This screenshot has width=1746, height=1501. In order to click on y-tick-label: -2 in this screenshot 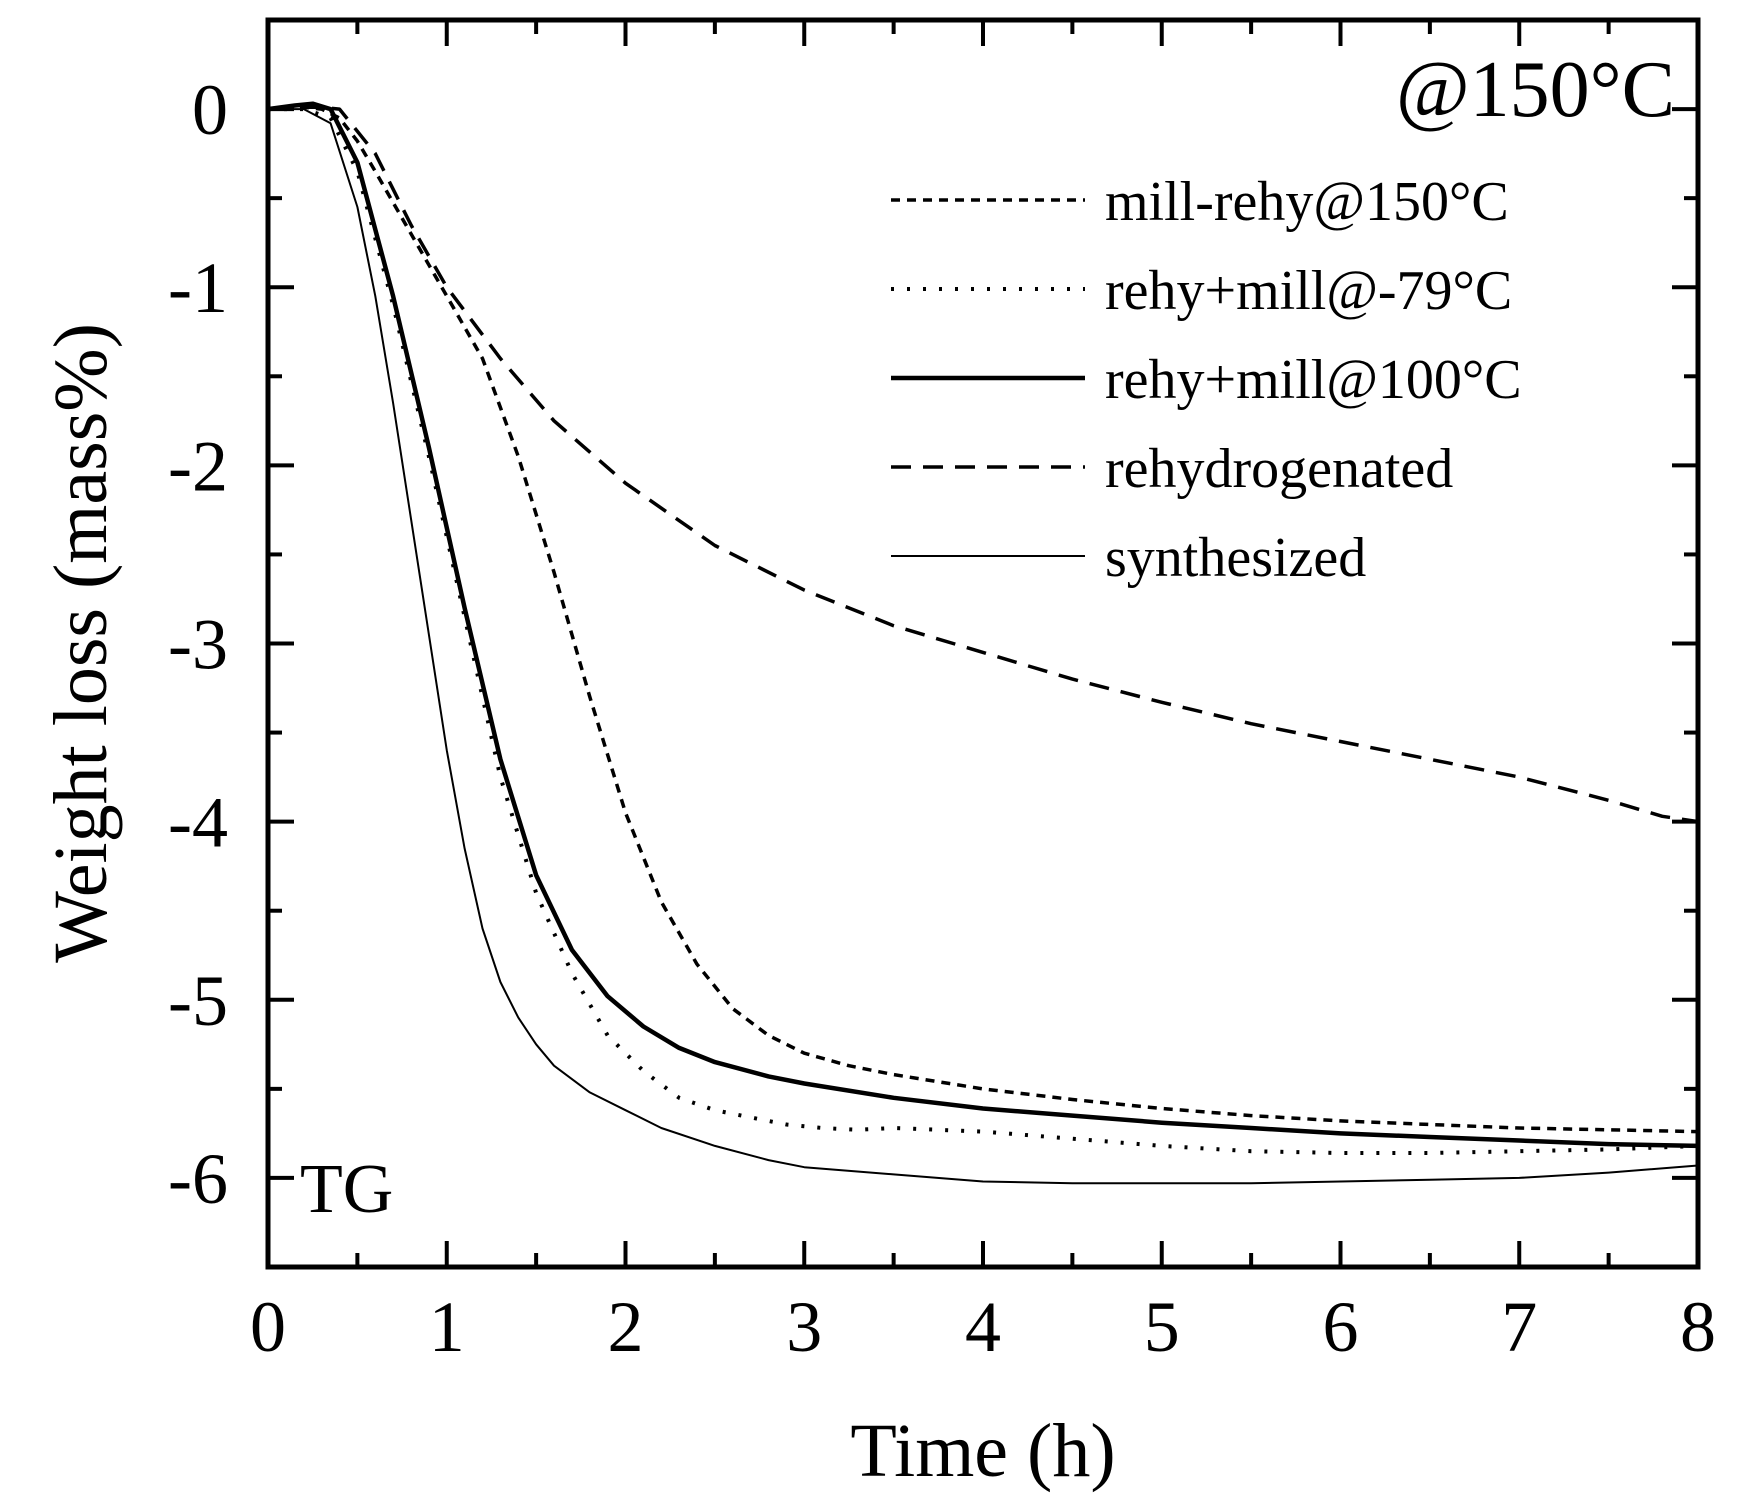, I will do `click(198, 466)`.